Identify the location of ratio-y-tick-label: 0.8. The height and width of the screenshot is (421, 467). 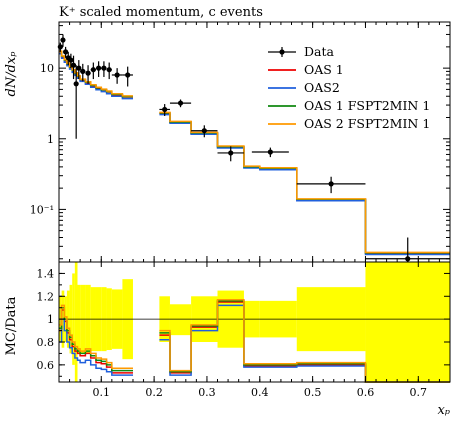
(46, 342).